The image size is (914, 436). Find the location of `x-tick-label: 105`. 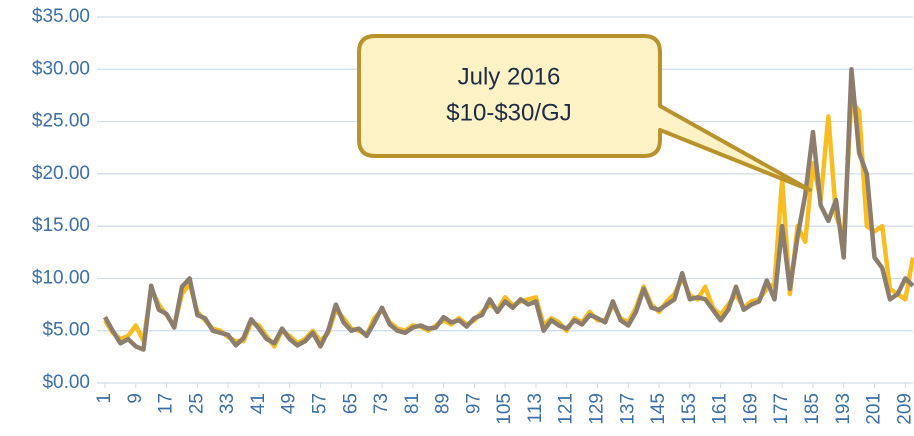

x-tick-label: 105 is located at coordinates (504, 409).